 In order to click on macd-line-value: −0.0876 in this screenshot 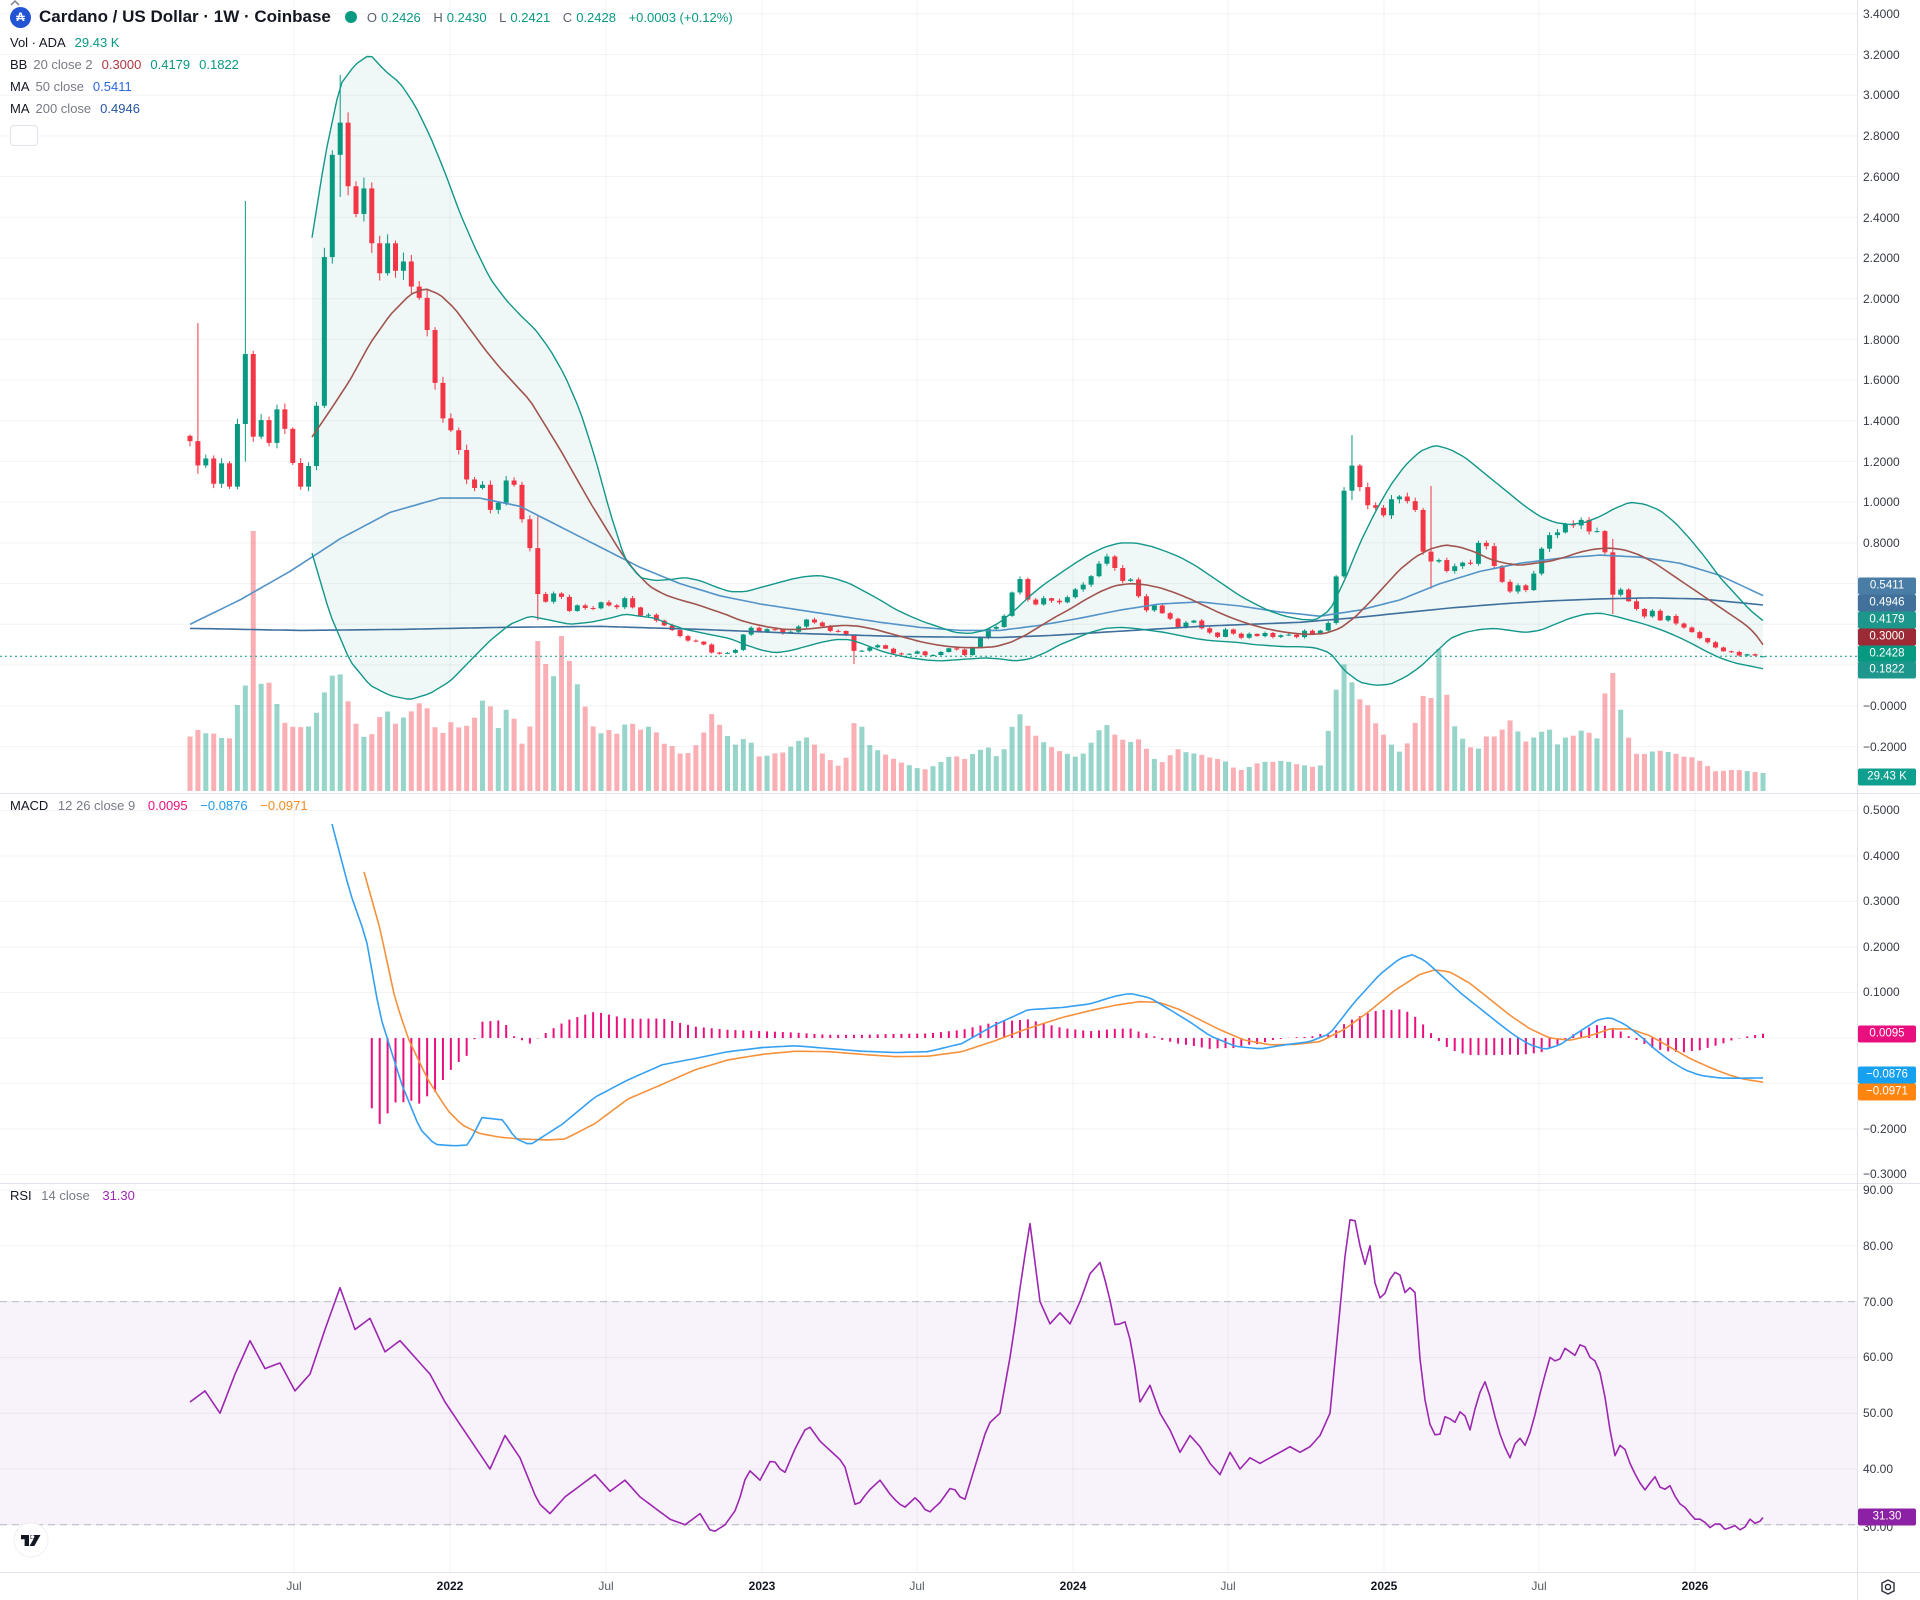, I will do `click(224, 805)`.